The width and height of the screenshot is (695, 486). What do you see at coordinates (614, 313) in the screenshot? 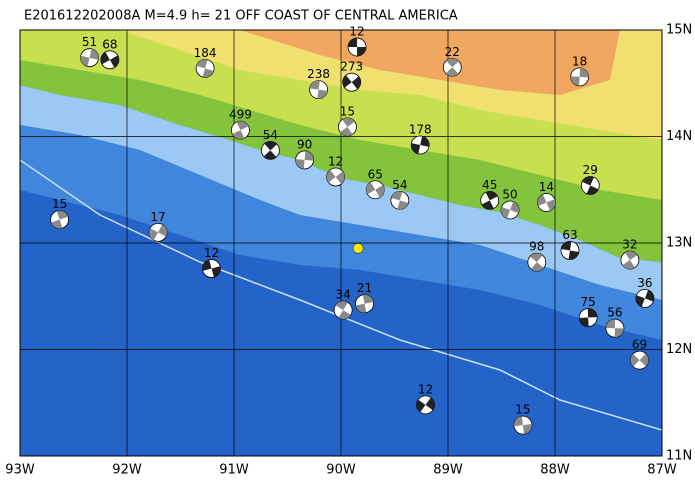
I see `depth-label: 56` at bounding box center [614, 313].